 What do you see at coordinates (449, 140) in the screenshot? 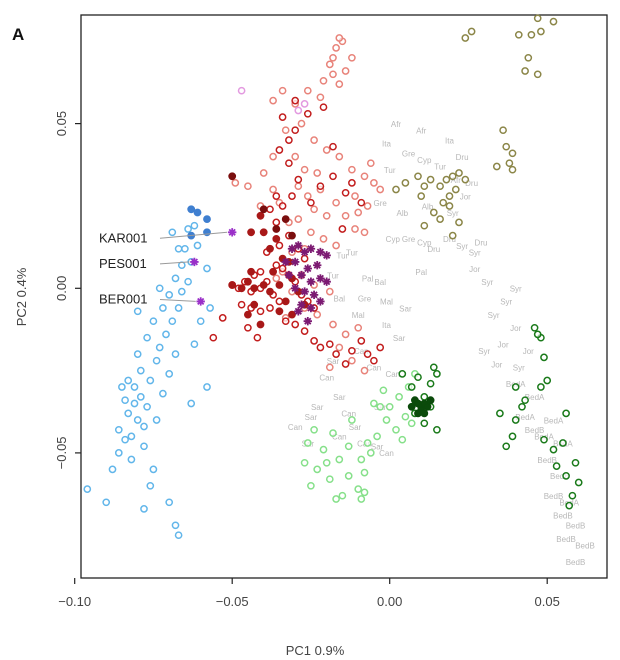
I see `grey-population-label: Ita` at bounding box center [449, 140].